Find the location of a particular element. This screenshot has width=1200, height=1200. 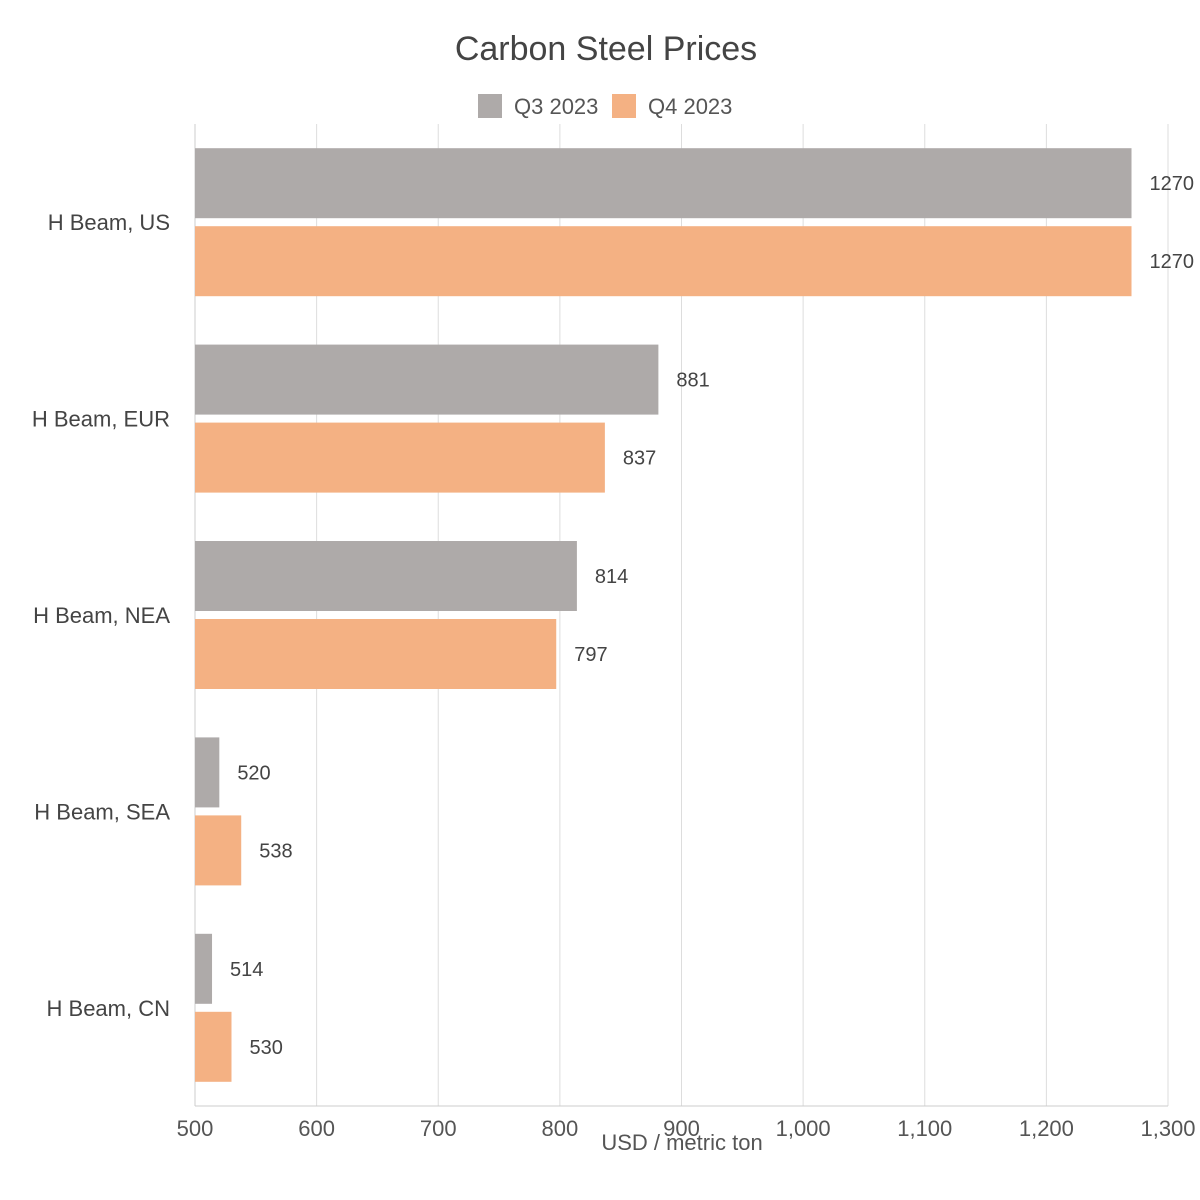

category-label: H Beam, CN is located at coordinates (108, 1008).